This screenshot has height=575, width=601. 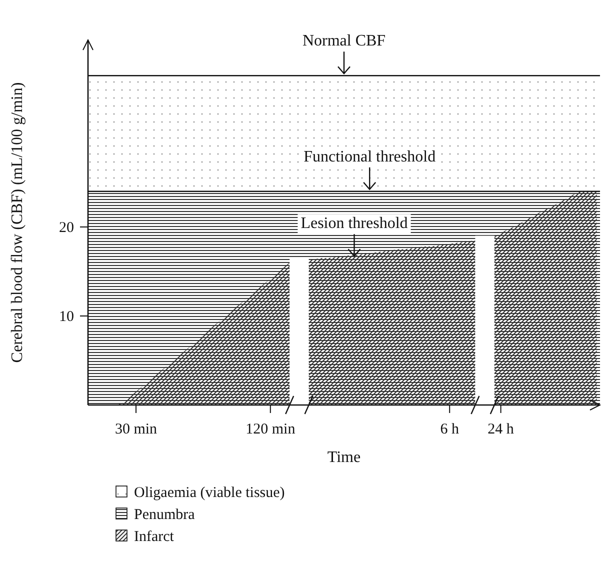 I want to click on y-tick-label: 20, so click(x=66, y=228).